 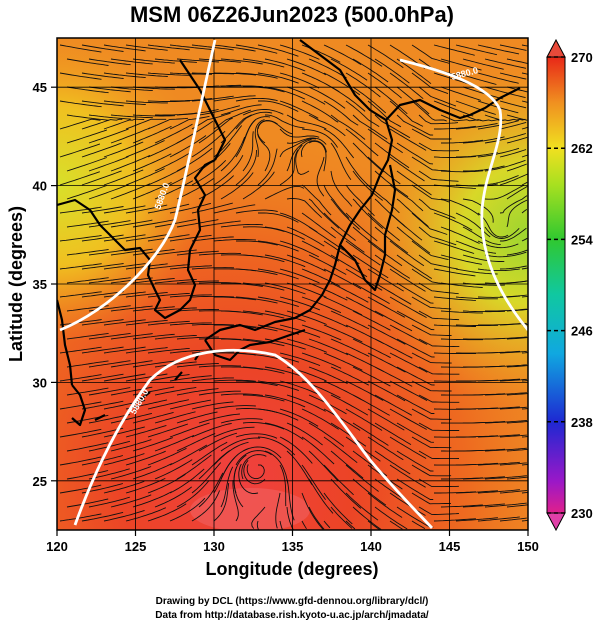 What do you see at coordinates (292, 14) in the screenshot?
I see `map-title: MSM 06Z26Jun2023 (500.0hPa)` at bounding box center [292, 14].